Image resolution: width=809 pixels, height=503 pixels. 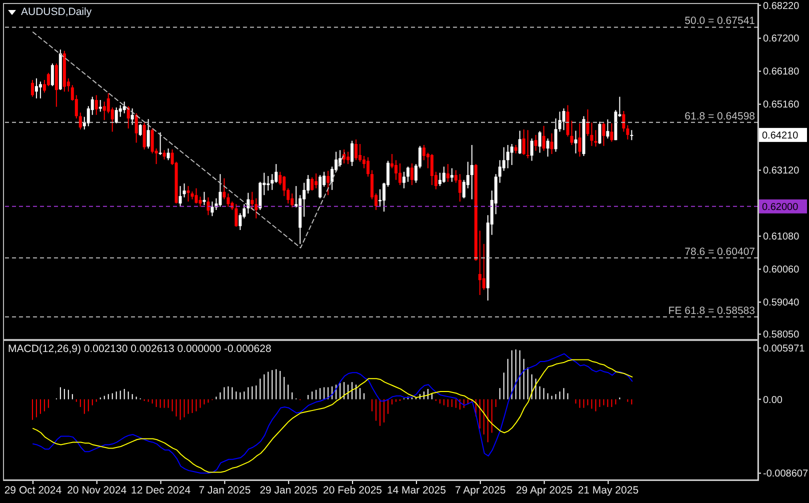 What do you see at coordinates (781, 39) in the screenshot?
I see `y-tick-label: 0.67200` at bounding box center [781, 39].